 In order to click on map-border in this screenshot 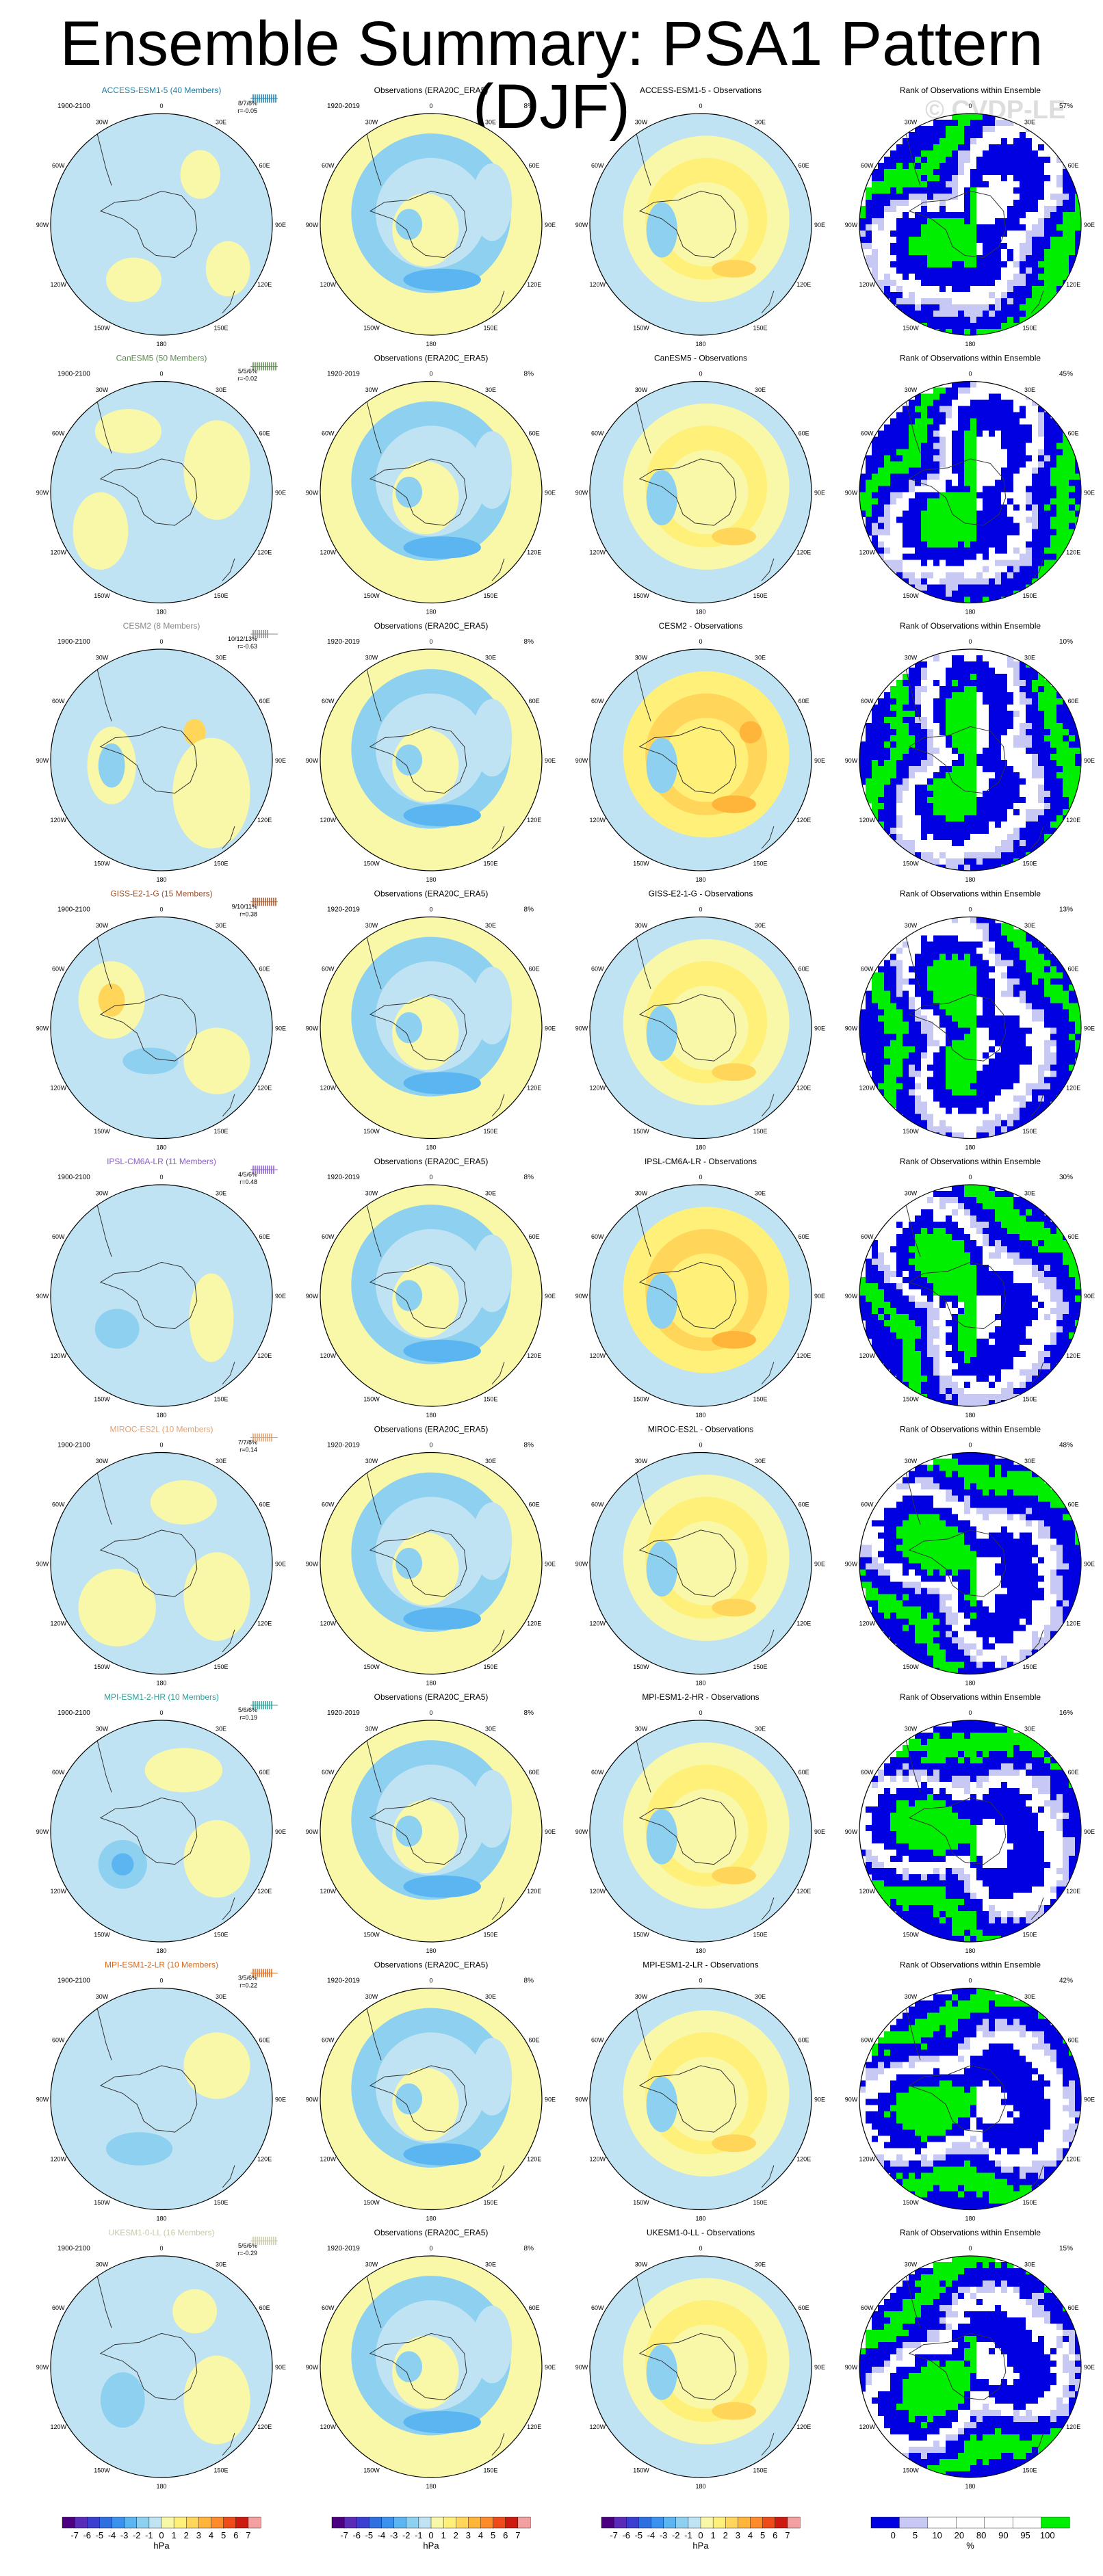, I will do `click(431, 759)`.